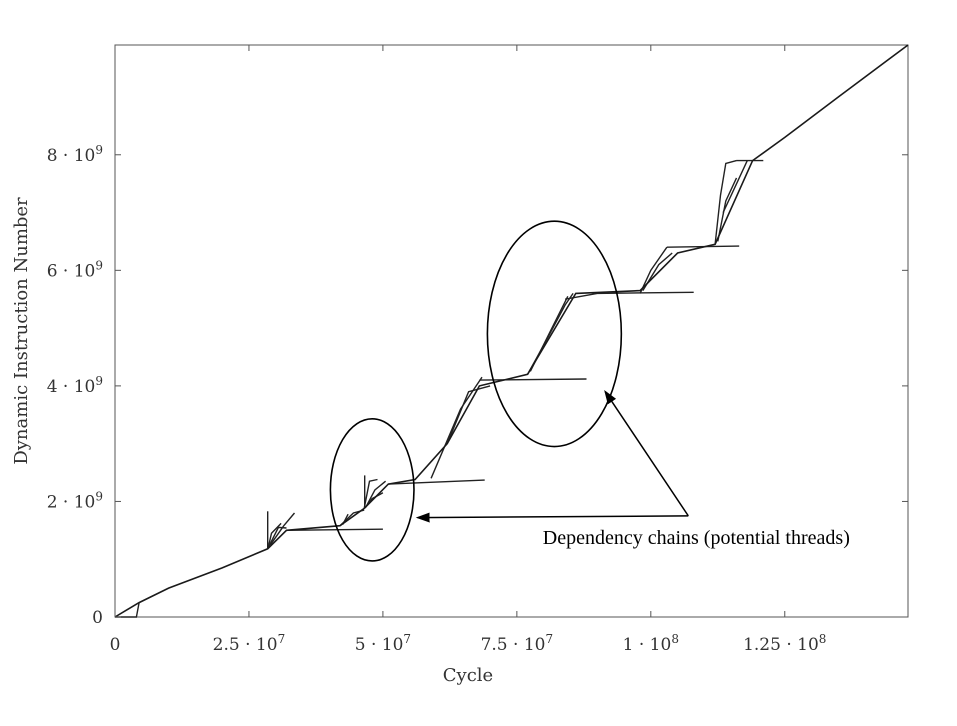  Describe the element at coordinates (115, 645) in the screenshot. I see `x-tick-label-0: 0` at that location.